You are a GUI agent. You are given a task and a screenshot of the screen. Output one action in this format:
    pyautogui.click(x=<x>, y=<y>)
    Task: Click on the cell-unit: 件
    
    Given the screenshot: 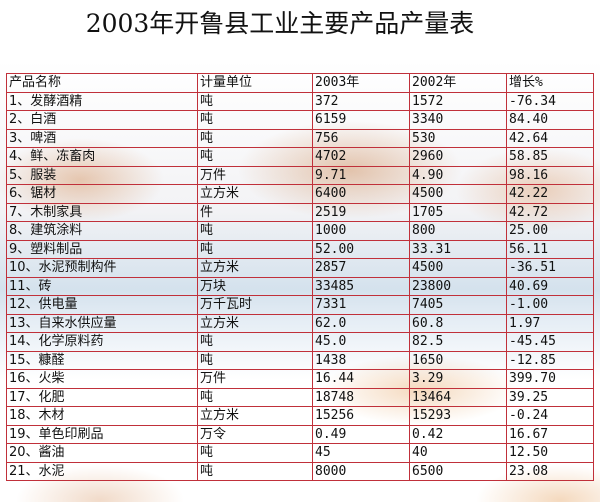 What is the action you would take?
    pyautogui.click(x=255, y=212)
    